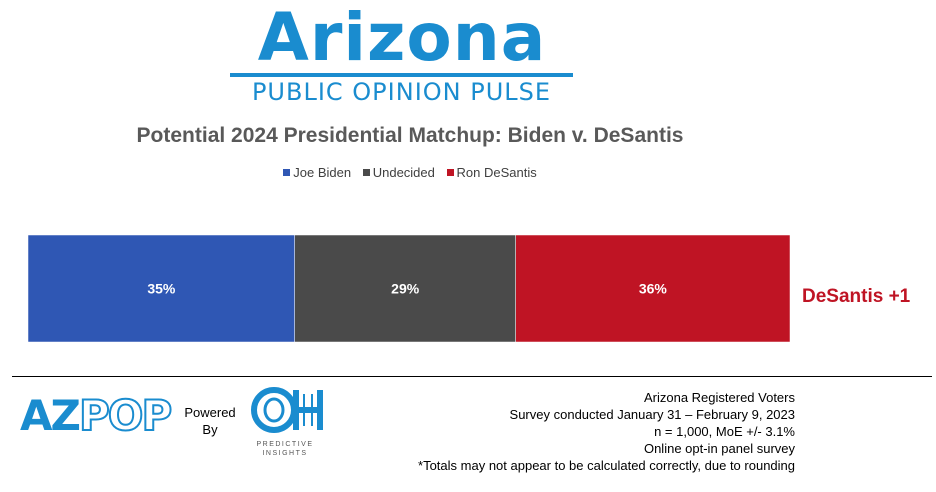  Describe the element at coordinates (450, 172) in the screenshot. I see `legend-swatch-desantis` at that location.